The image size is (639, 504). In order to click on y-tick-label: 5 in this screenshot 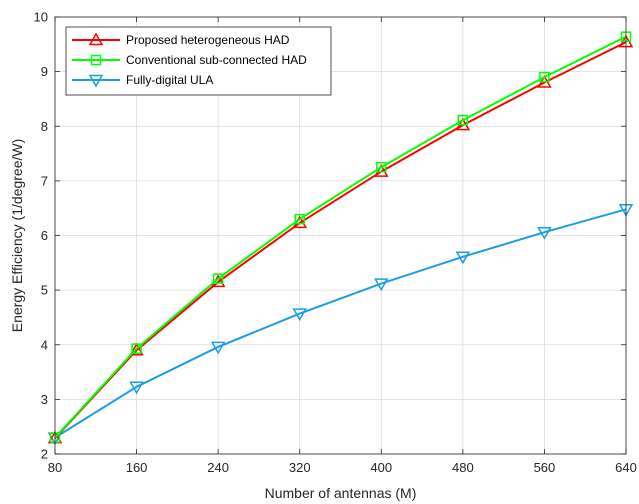, I will do `click(44, 290)`.